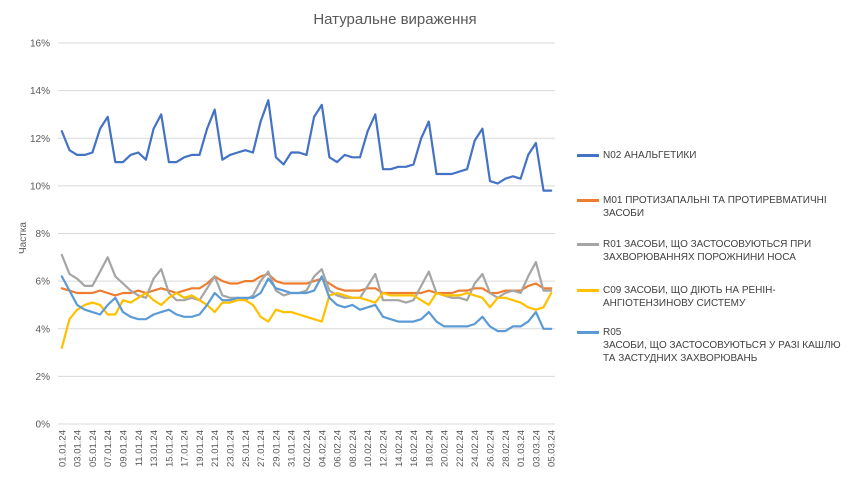  What do you see at coordinates (43, 282) in the screenshot?
I see `y-tick-label: 6%` at bounding box center [43, 282].